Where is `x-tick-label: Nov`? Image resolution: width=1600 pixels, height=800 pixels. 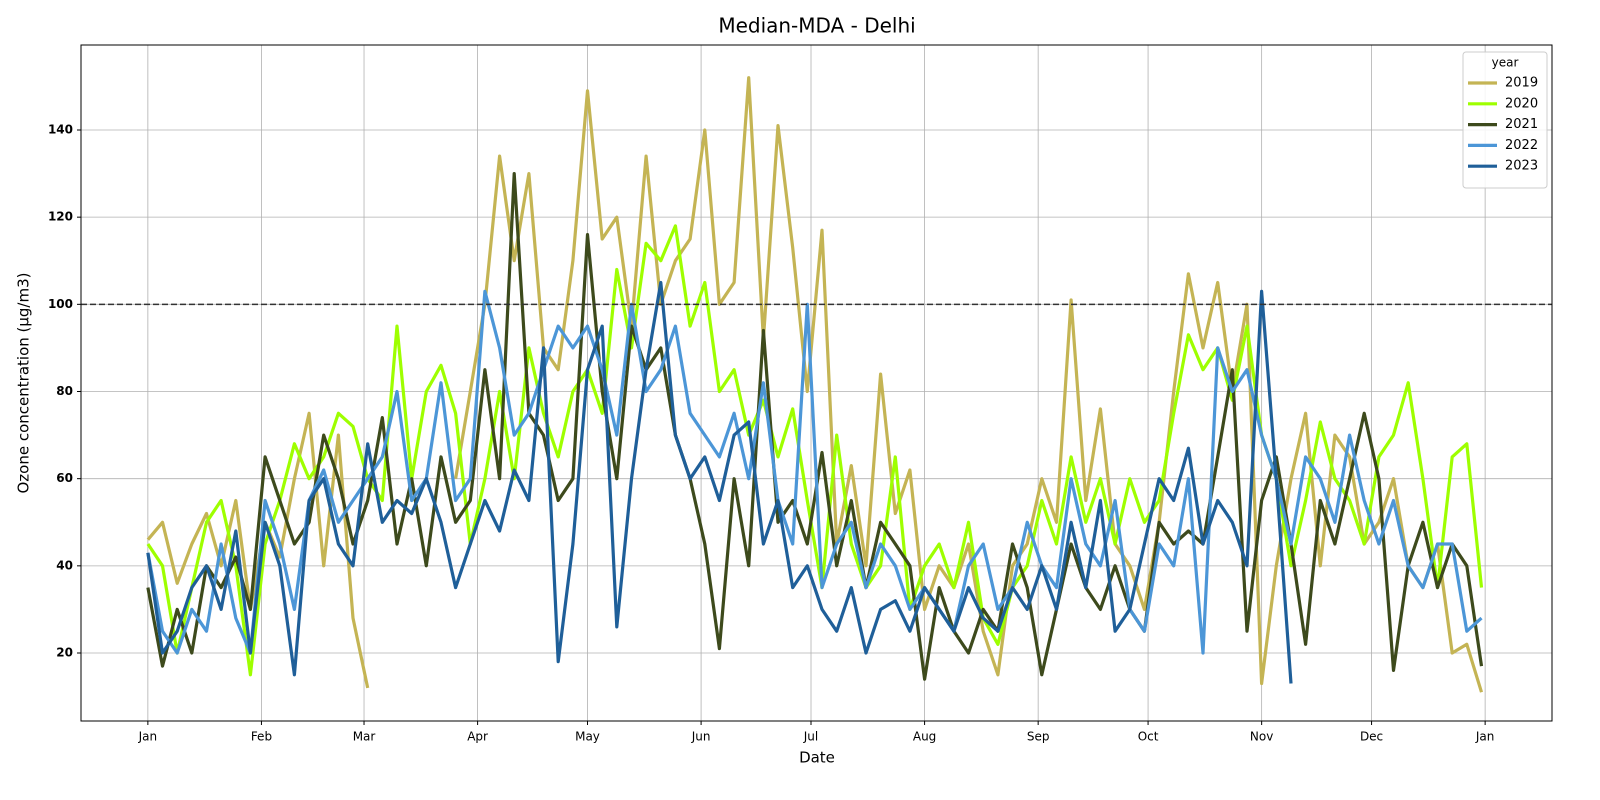
x-tick-label: Nov is located at coordinates (1261, 737).